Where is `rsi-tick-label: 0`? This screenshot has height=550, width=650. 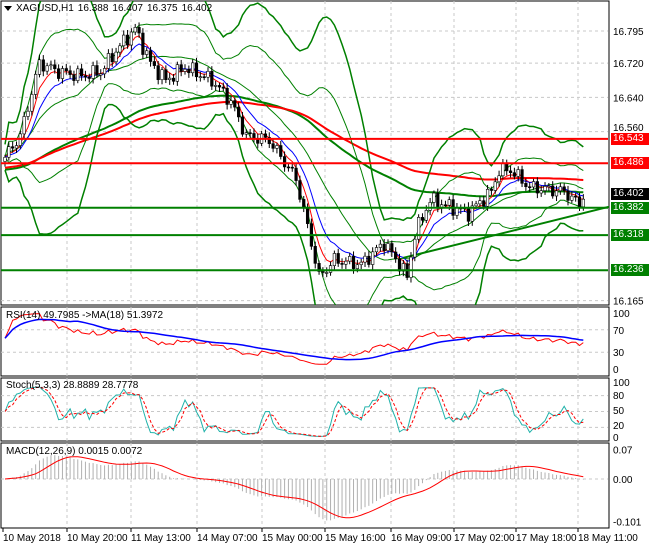 rsi-tick-label: 0 is located at coordinates (616, 370).